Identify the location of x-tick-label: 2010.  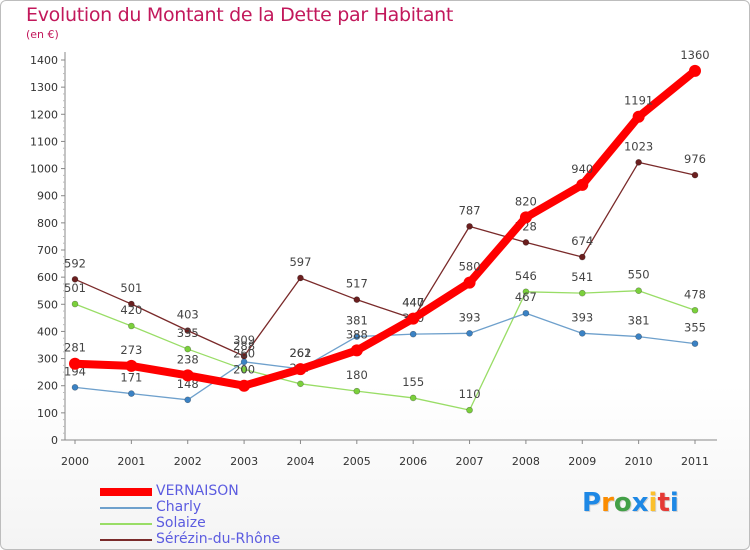
(639, 461).